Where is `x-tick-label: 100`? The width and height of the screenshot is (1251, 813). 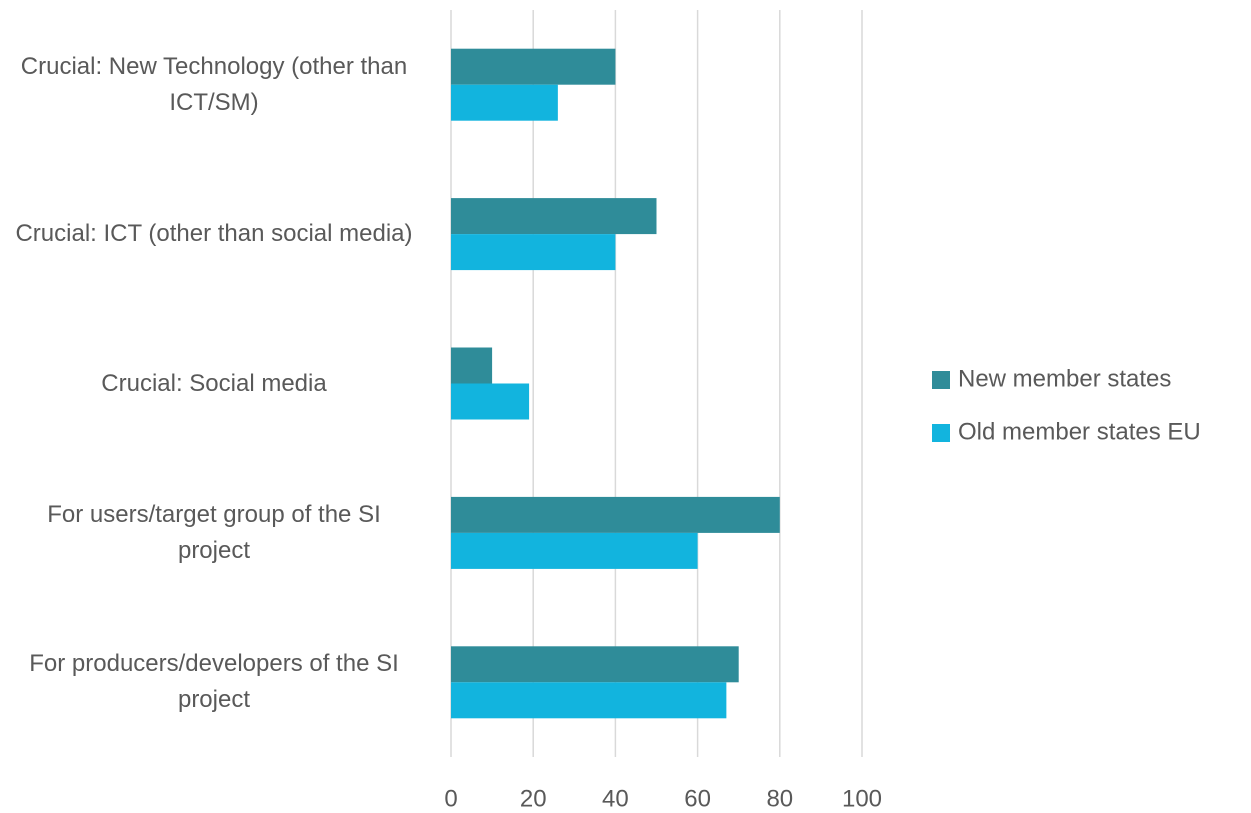
x-tick-label: 100 is located at coordinates (862, 798).